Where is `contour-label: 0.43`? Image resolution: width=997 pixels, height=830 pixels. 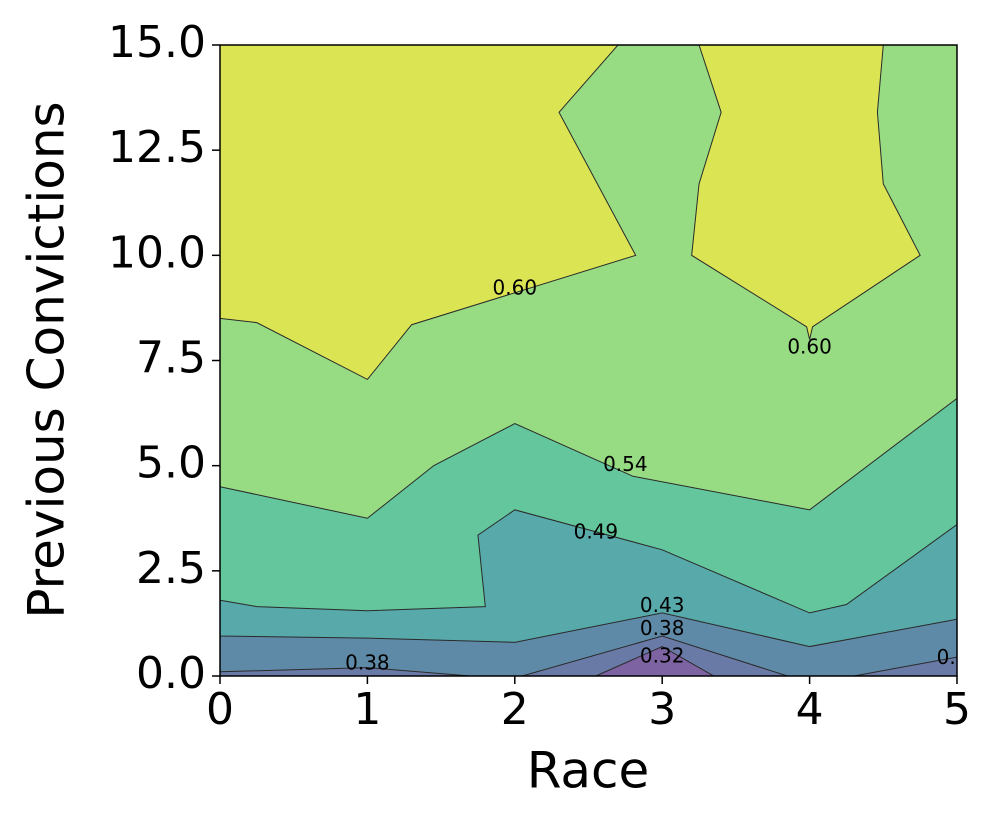 contour-label: 0.43 is located at coordinates (662, 605).